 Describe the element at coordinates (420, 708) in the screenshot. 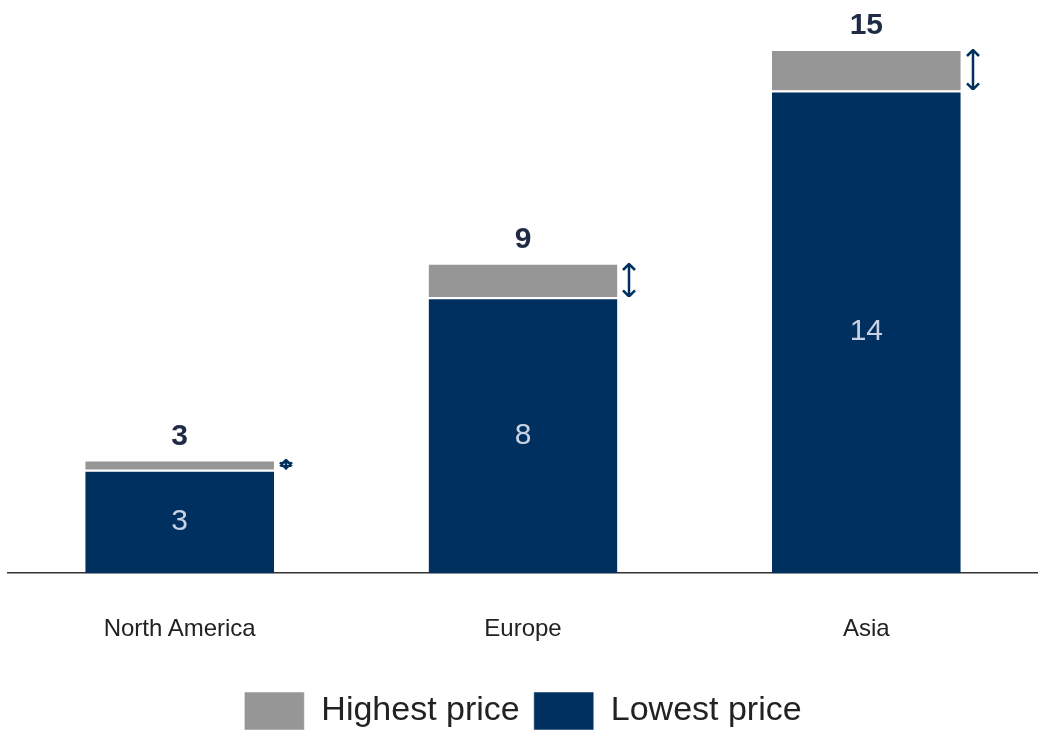

I see `legend-label: Highest price` at that location.